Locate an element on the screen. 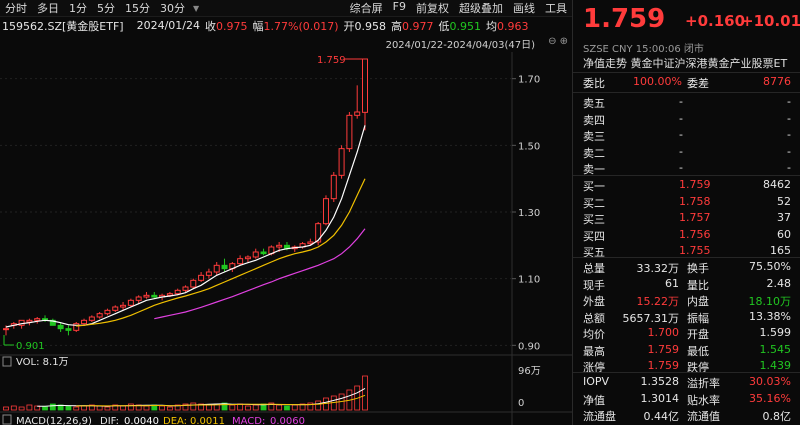 Image resolution: width=800 pixels, height=425 pixels. stat-row: 净值 1.3014 贴水率 35.16% is located at coordinates (686, 400).